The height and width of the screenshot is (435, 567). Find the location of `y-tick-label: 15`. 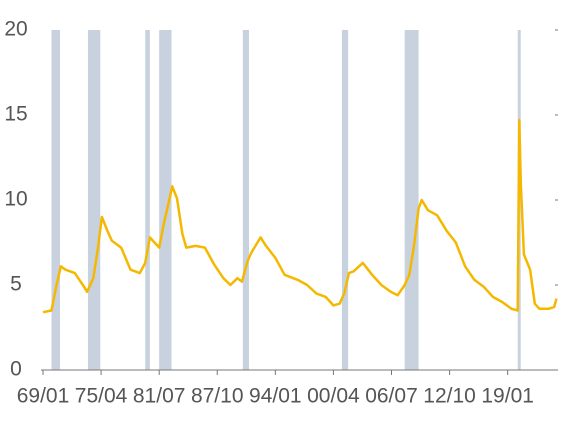

y-tick-label: 15 is located at coordinates (15, 114).